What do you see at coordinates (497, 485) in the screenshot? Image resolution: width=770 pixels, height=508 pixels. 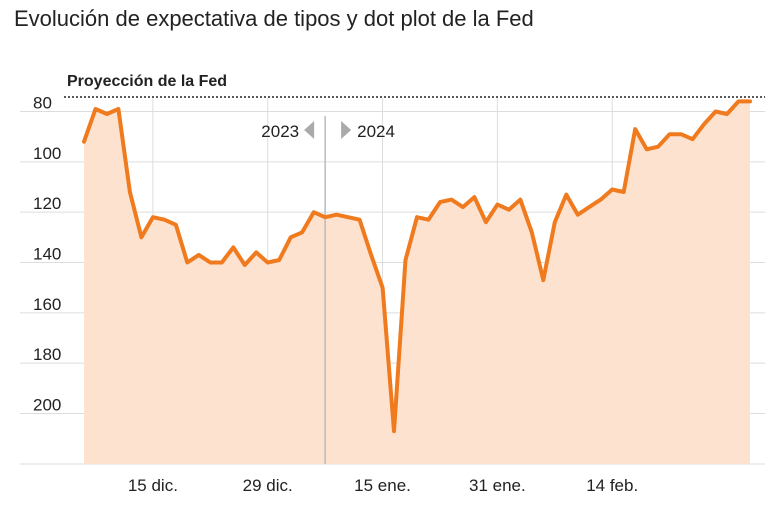 I see `x-tick-label: 31 ene.` at bounding box center [497, 485].